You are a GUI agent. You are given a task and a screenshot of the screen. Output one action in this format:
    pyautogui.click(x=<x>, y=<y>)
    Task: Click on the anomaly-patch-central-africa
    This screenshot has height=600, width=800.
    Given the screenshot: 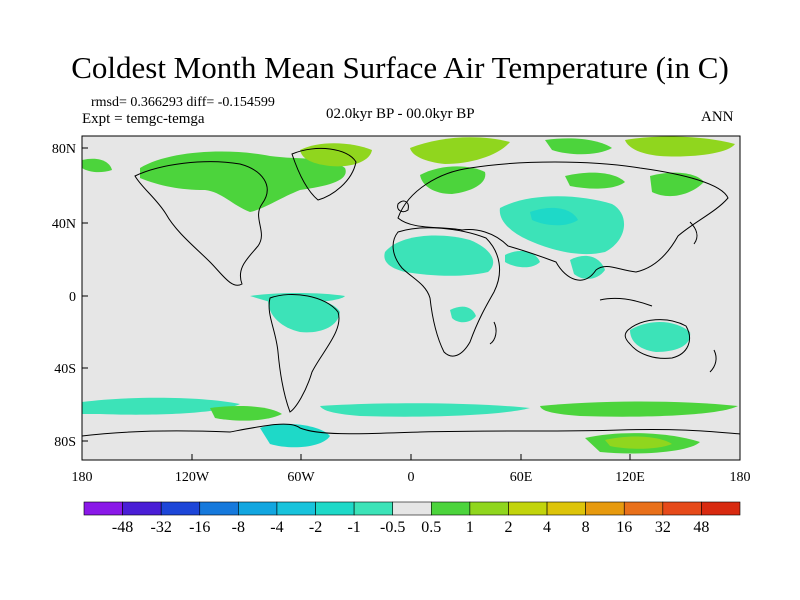 What is the action you would take?
    pyautogui.click(x=463, y=314)
    